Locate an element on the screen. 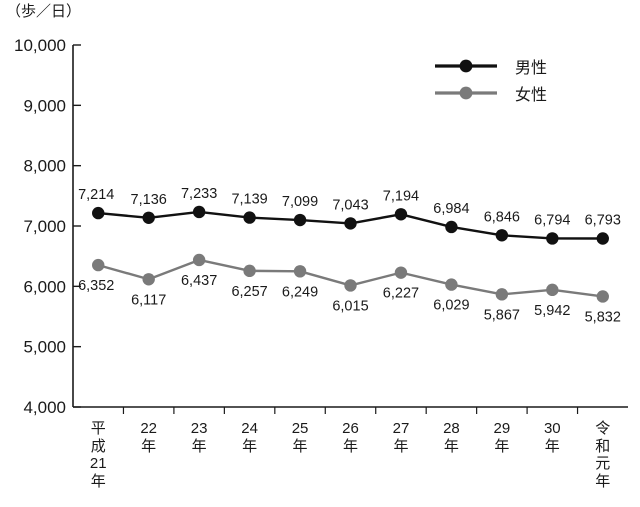 Image resolution: width=640 pixels, height=507 pixels. data-value-label: 6,984 is located at coordinates (451, 209).